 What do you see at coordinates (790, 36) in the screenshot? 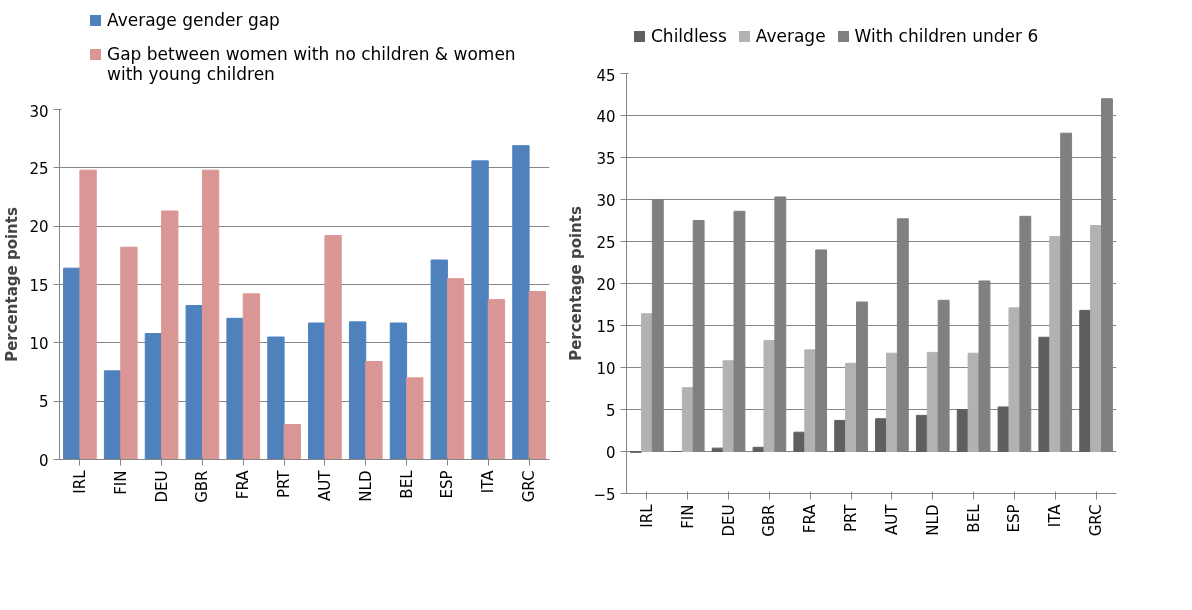
I see `legend-label: Average` at bounding box center [790, 36].